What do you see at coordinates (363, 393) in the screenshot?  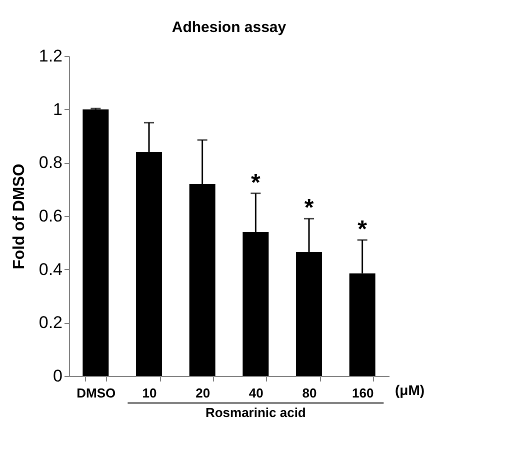 I see `x-tick-label: 160` at bounding box center [363, 393].